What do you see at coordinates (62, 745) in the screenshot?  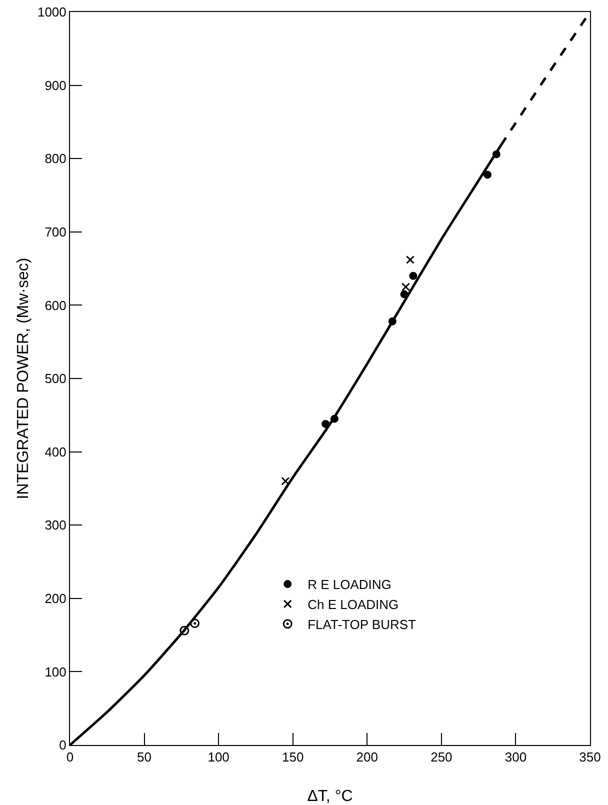 I see `y-tick-label: 0` at bounding box center [62, 745].